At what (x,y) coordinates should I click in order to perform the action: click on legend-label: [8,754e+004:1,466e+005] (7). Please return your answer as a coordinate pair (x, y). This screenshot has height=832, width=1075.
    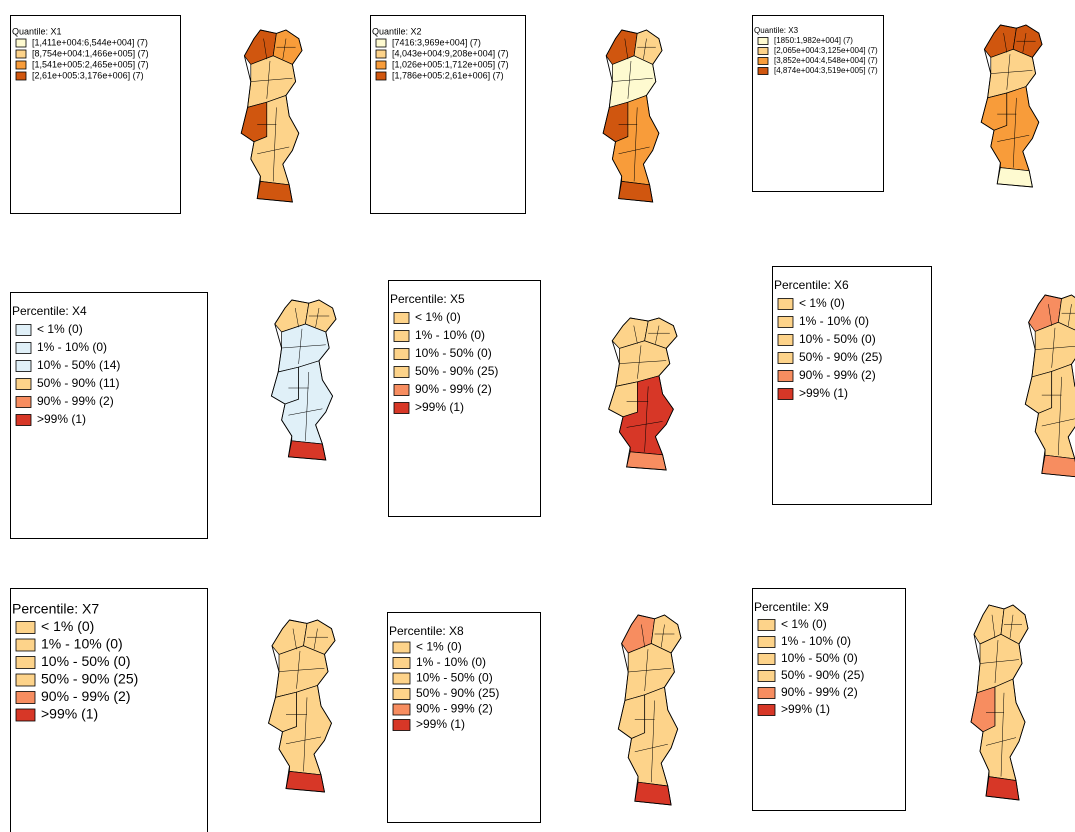
    Looking at the image, I should click on (90, 53).